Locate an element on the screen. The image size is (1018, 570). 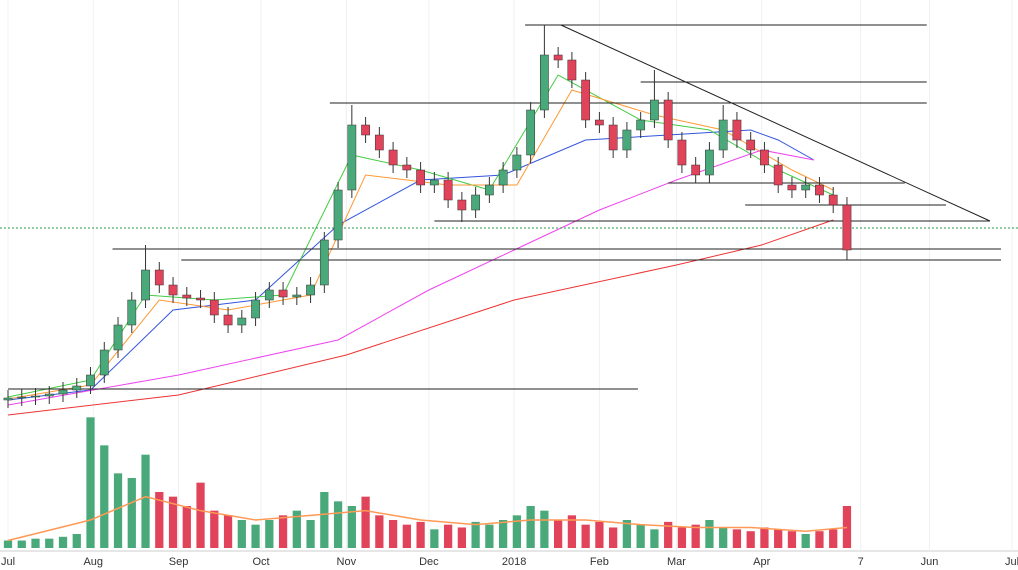
x-tick-label: Jul is located at coordinates (1011, 562).